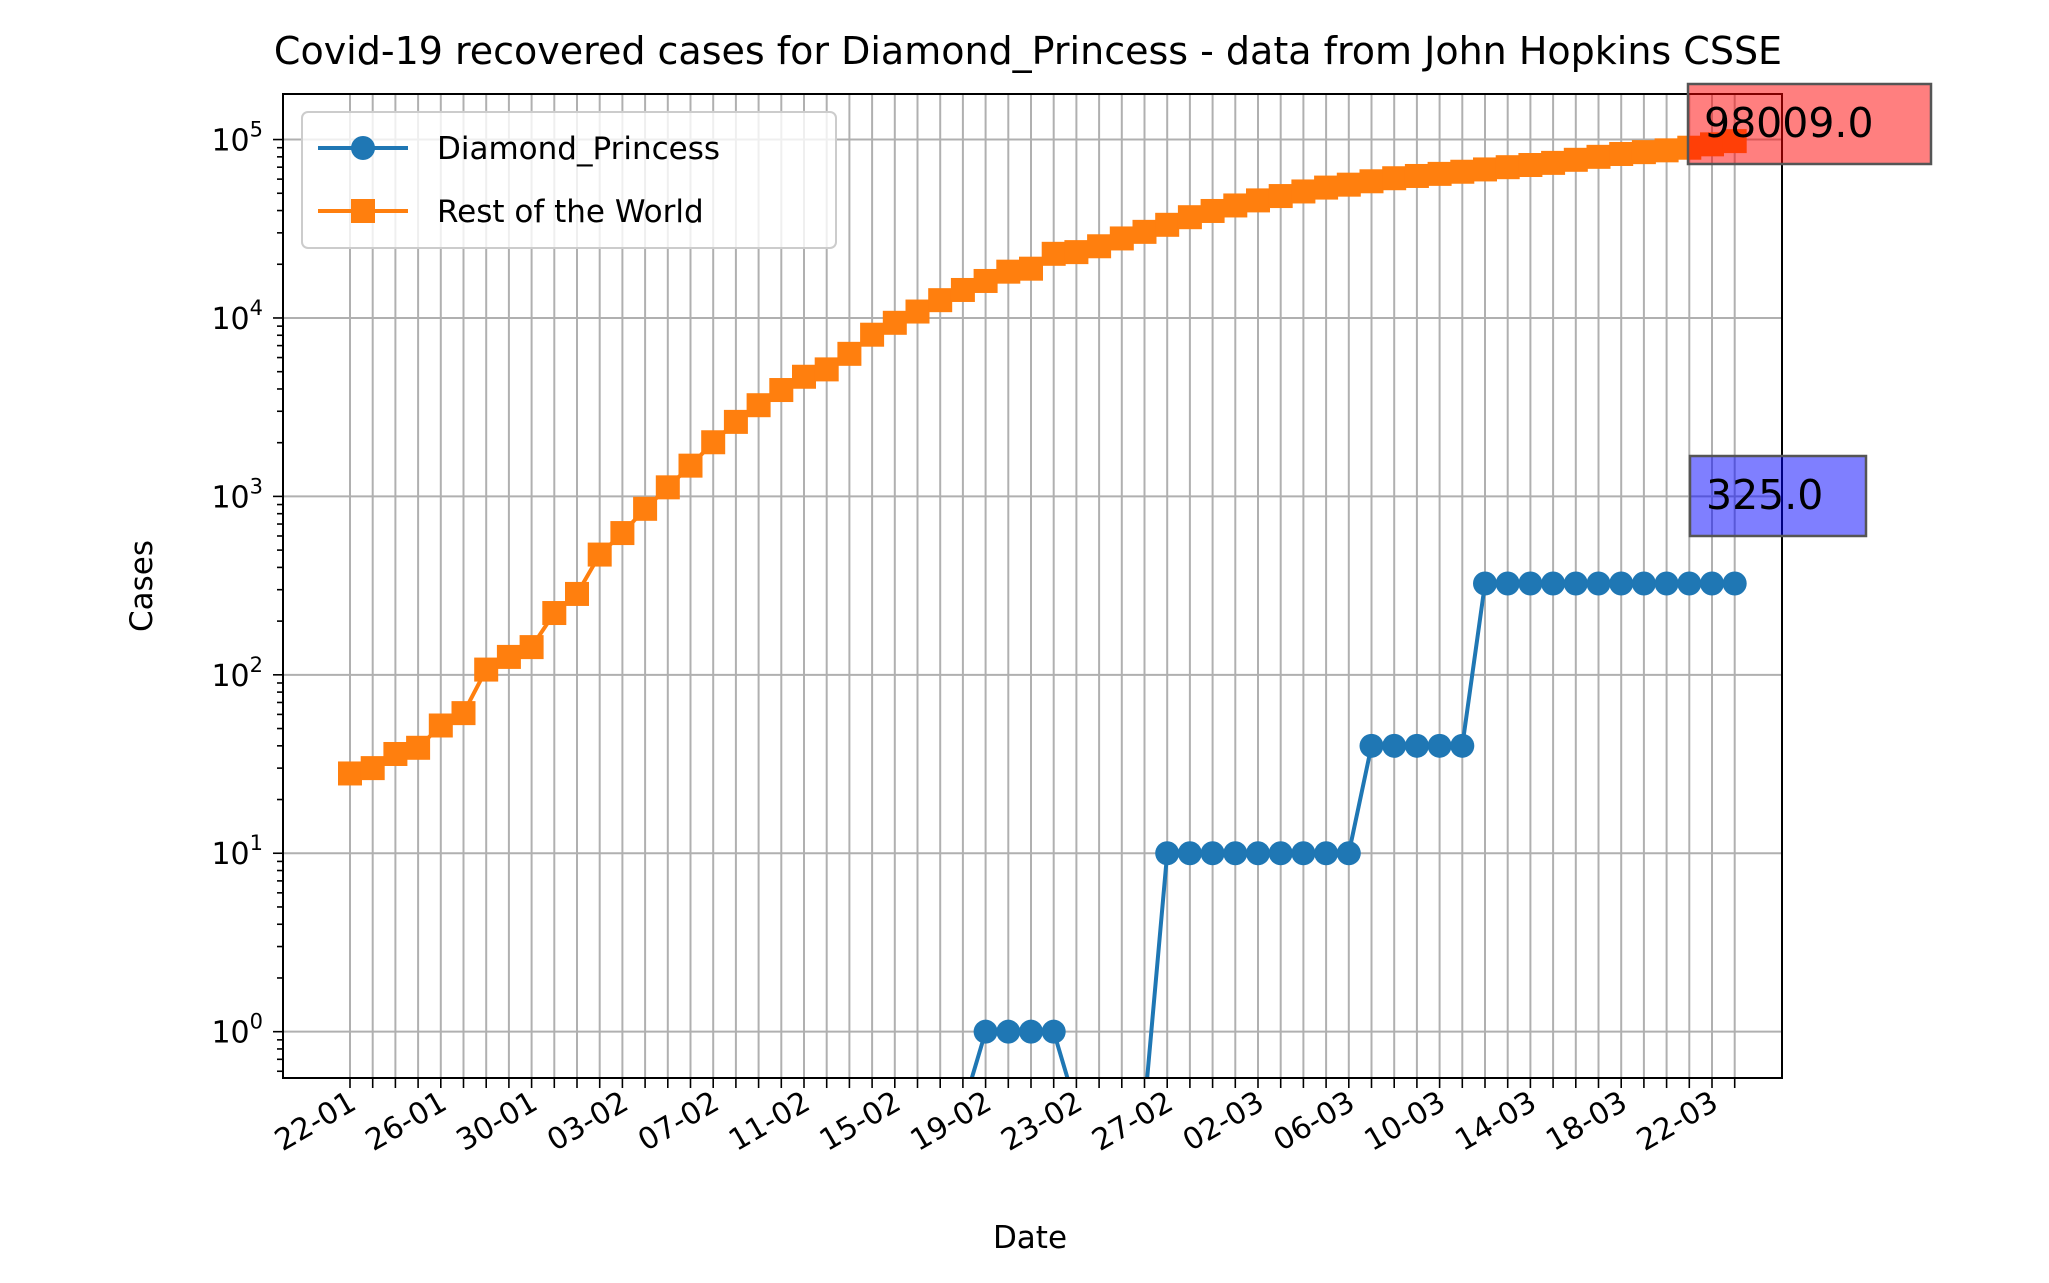  I want to click on y-tick-label: 10³, so click(237, 494).